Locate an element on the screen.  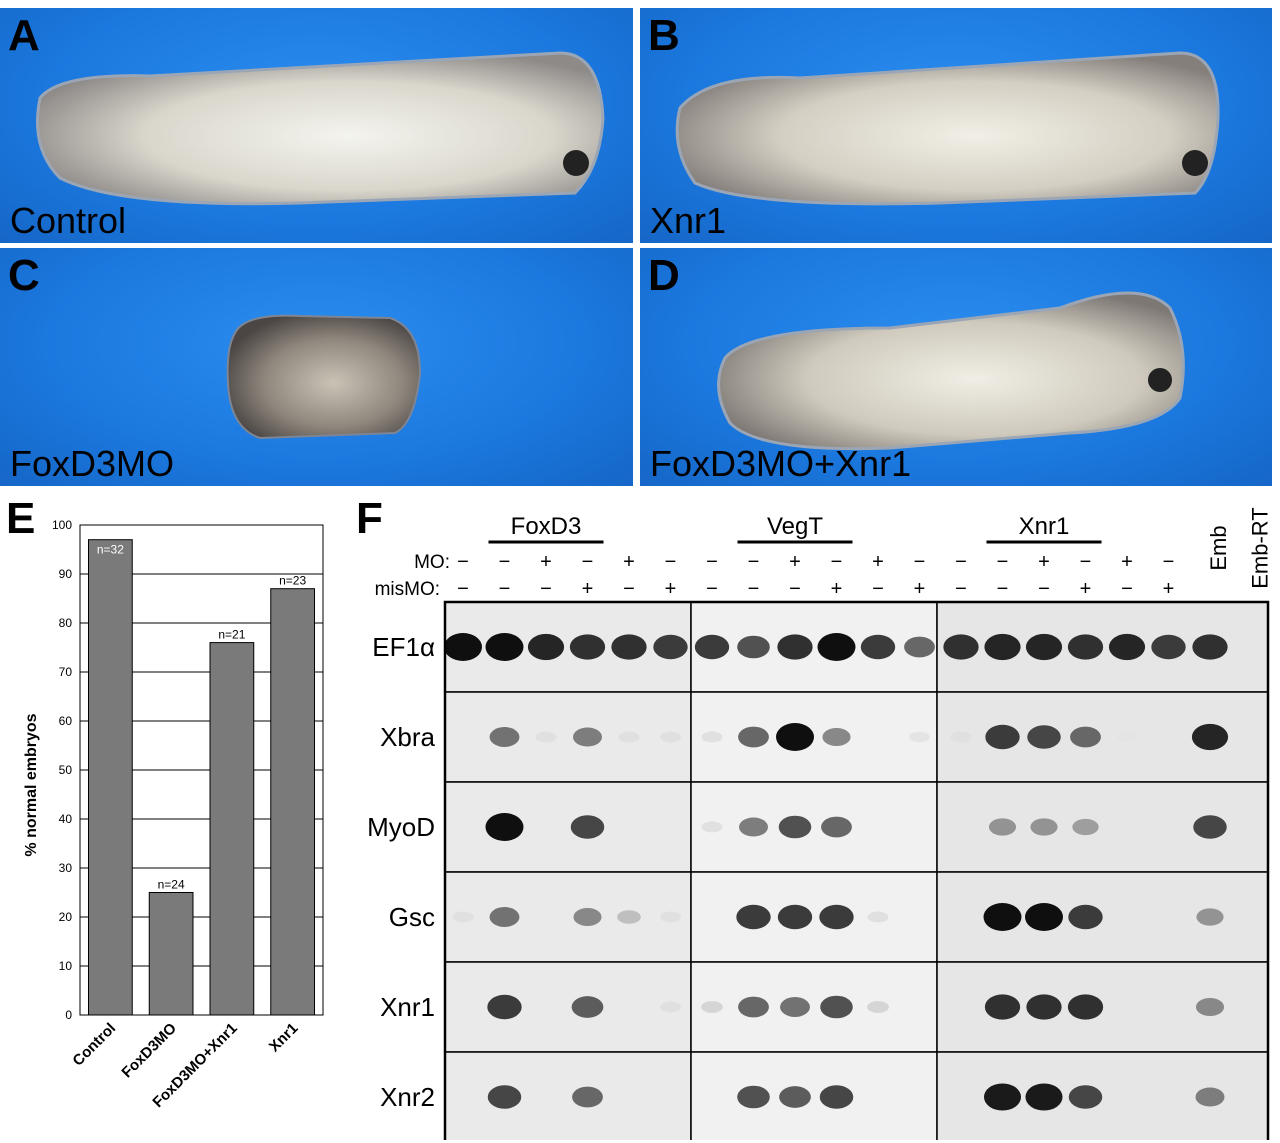
gene-label: Xbra is located at coordinates (407, 737).